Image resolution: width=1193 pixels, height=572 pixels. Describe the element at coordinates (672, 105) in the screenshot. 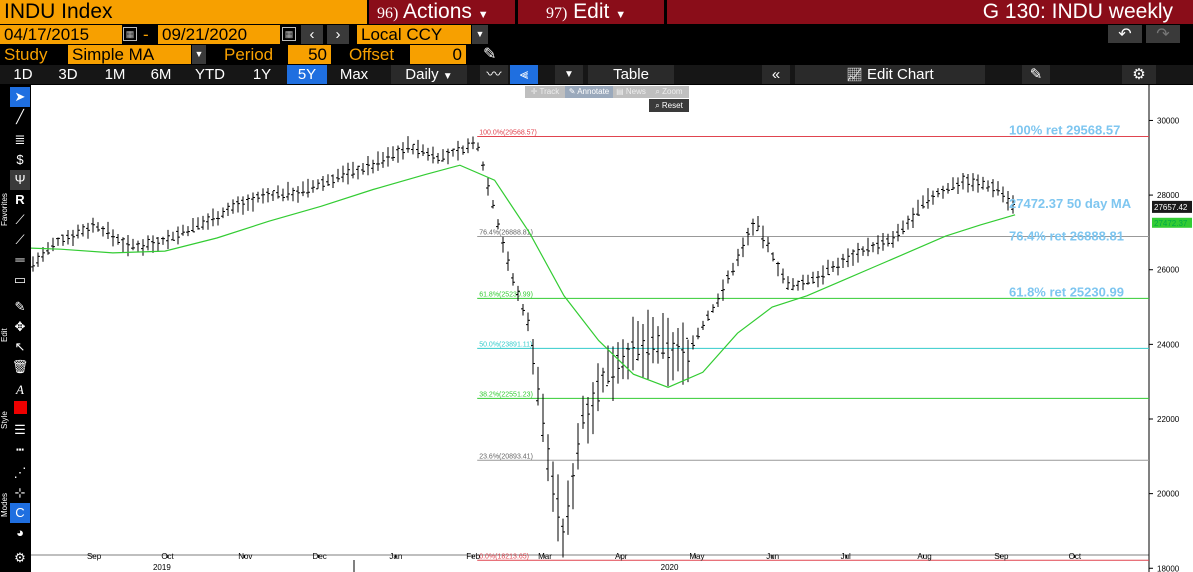

I see `reset-label: Reset` at that location.